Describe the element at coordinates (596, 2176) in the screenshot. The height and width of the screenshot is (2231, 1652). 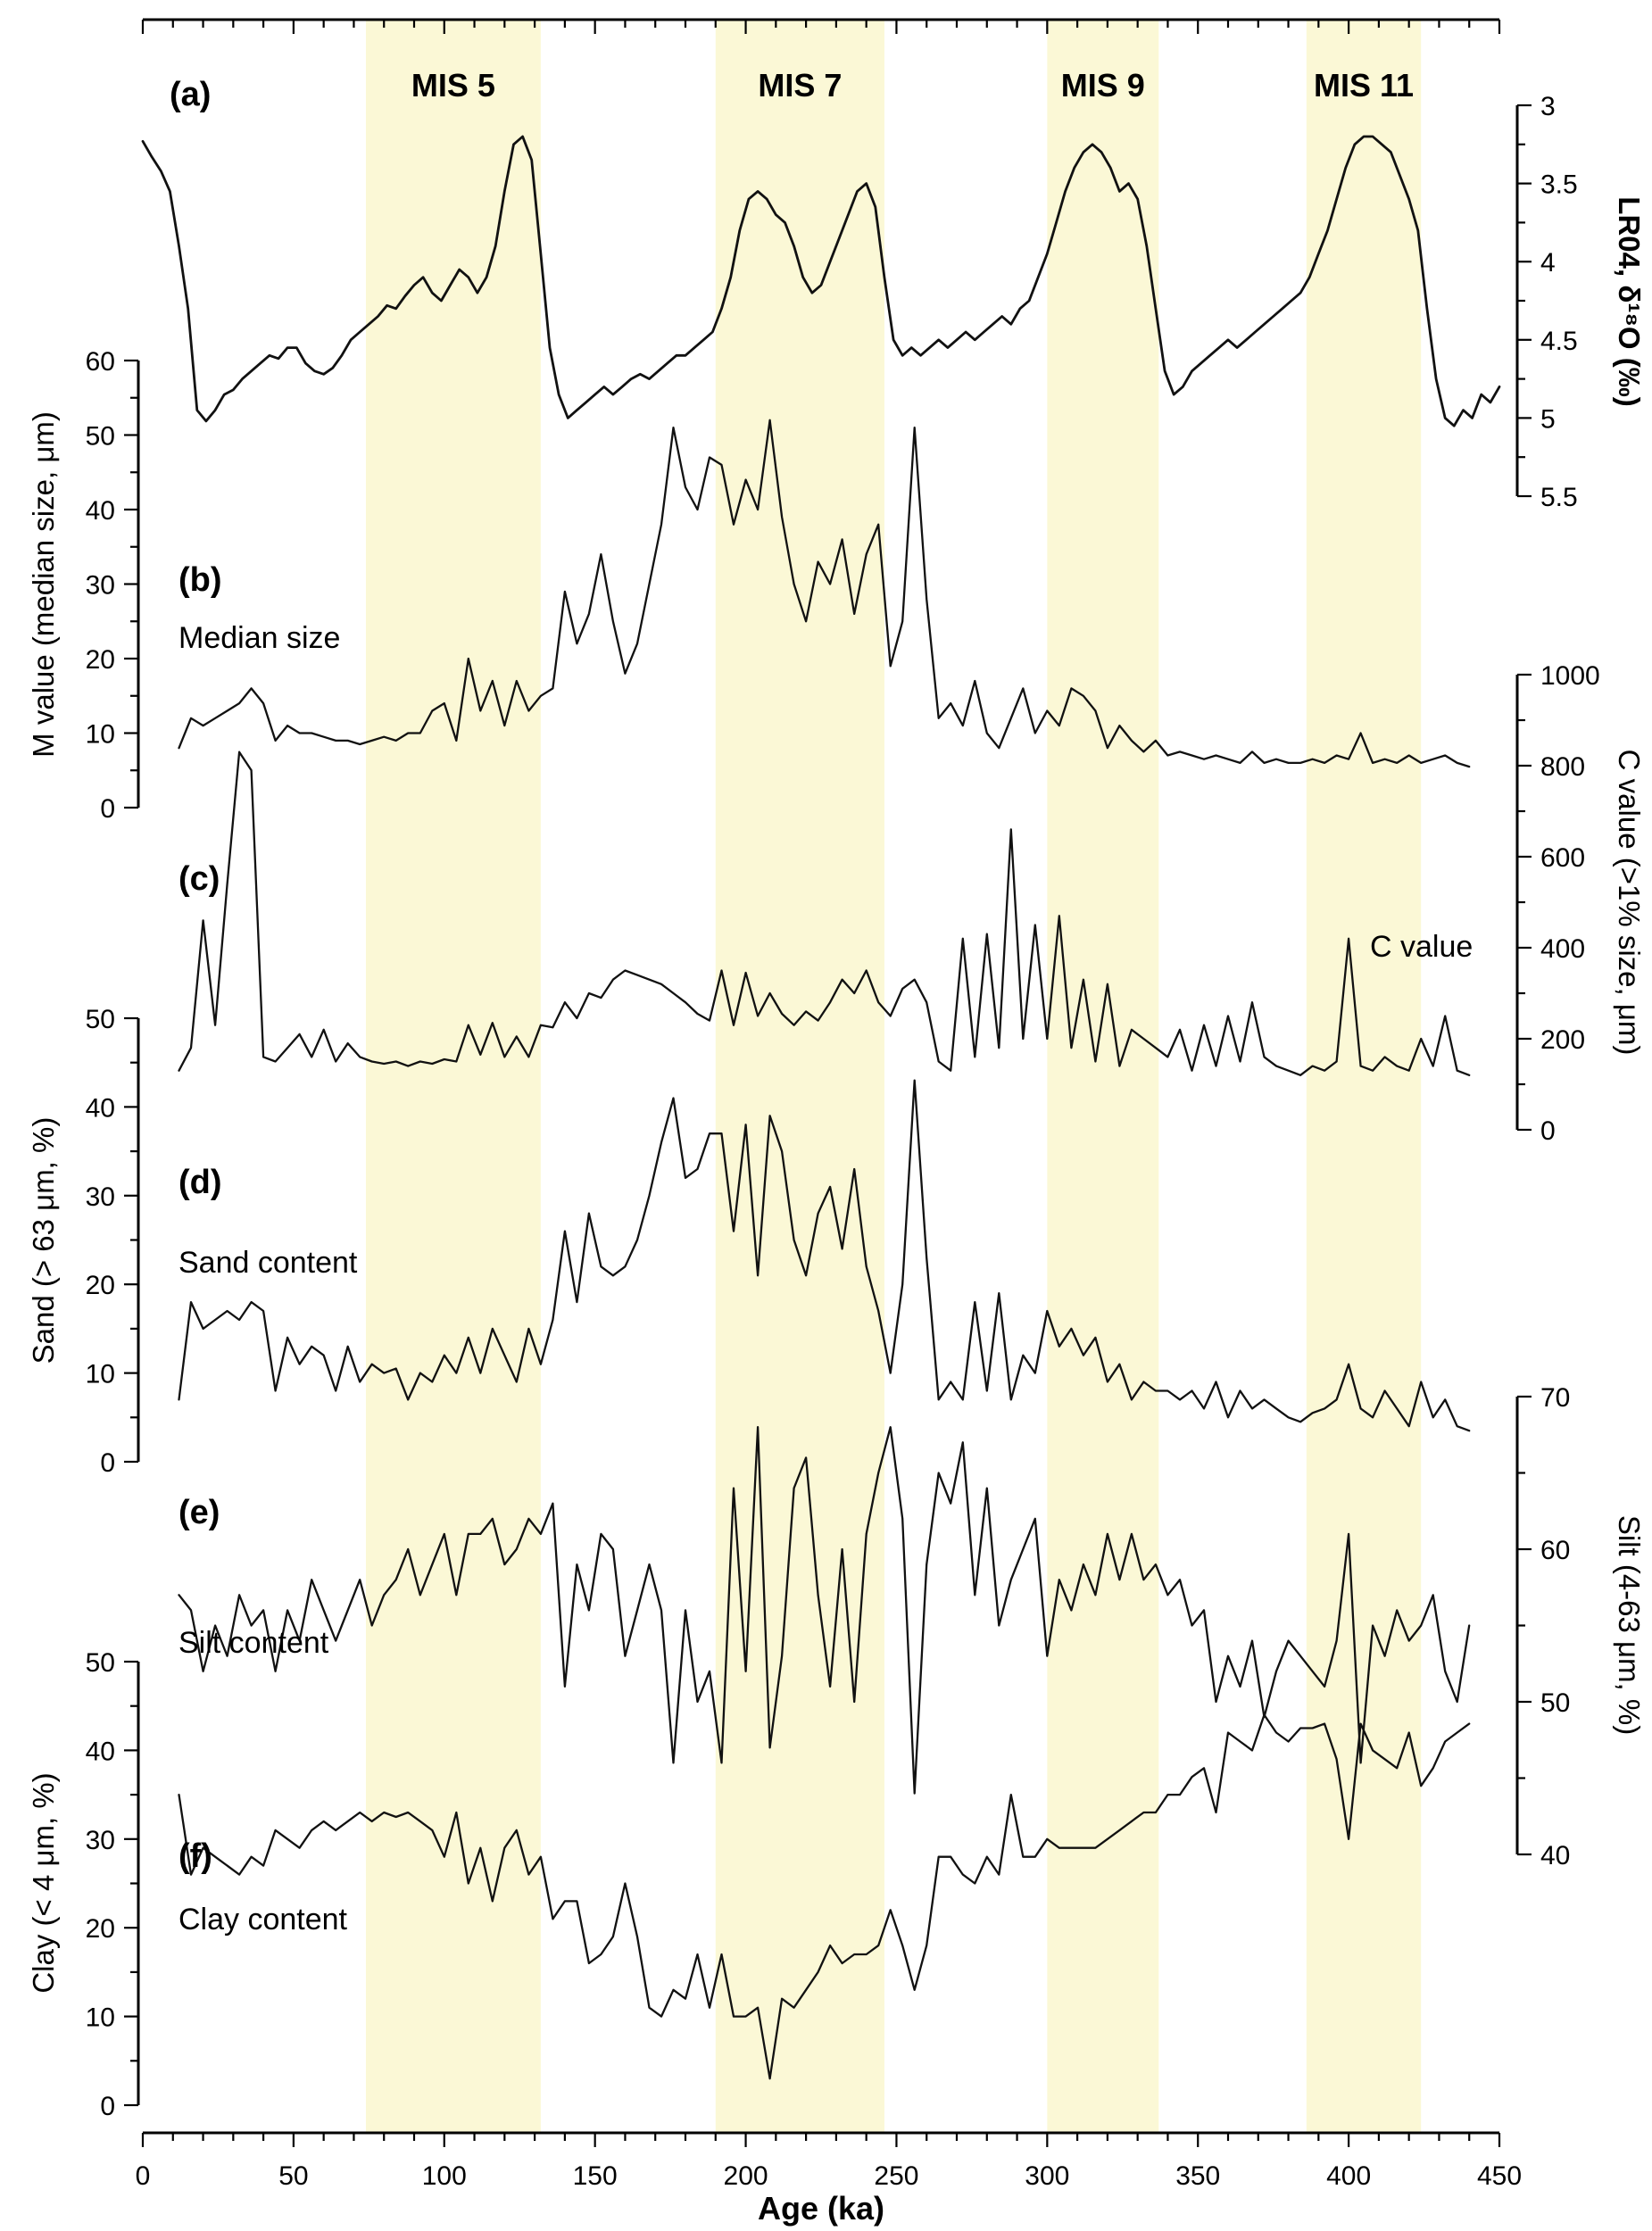
I see `x-tick-label: 150` at that location.